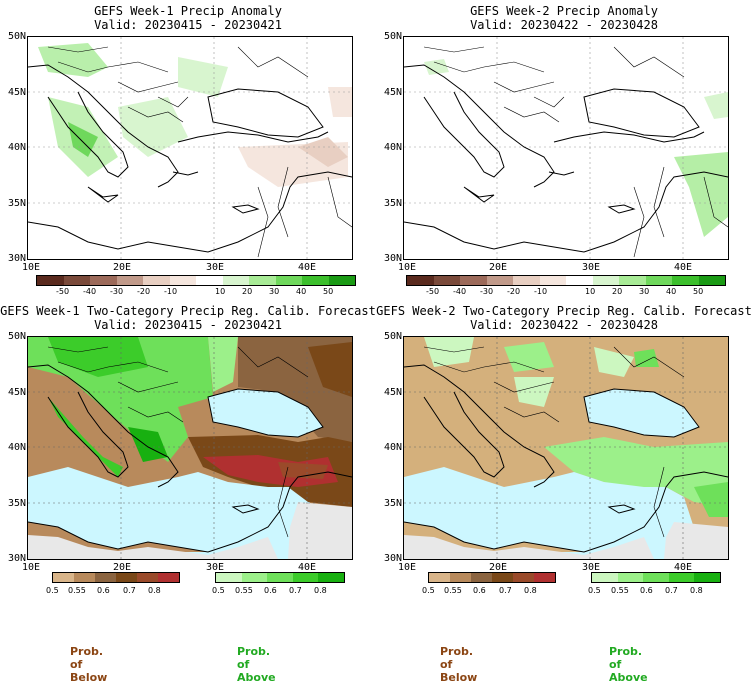 Image resolution: width=752 pixels, height=684 pixels. I want to click on colorbar-label: 30, so click(274, 291).